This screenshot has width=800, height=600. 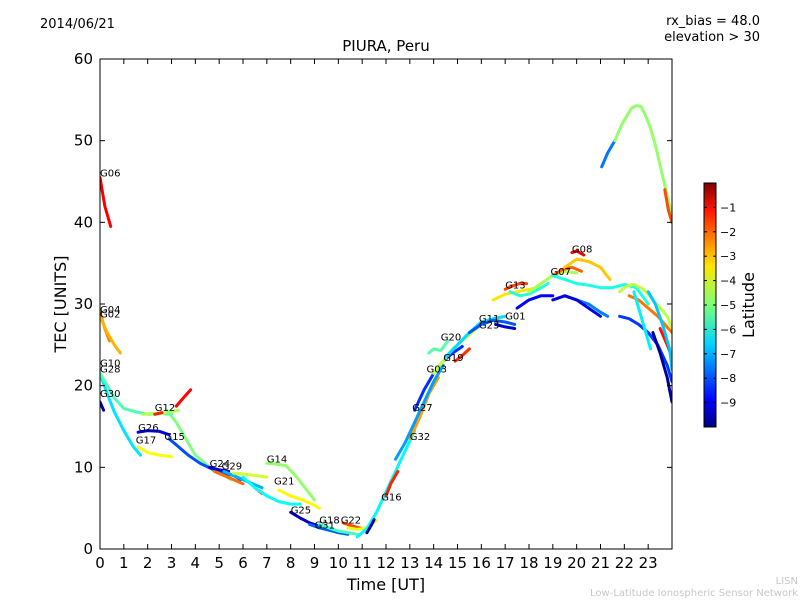 I want to click on x-tick-label: 19, so click(x=552, y=563).